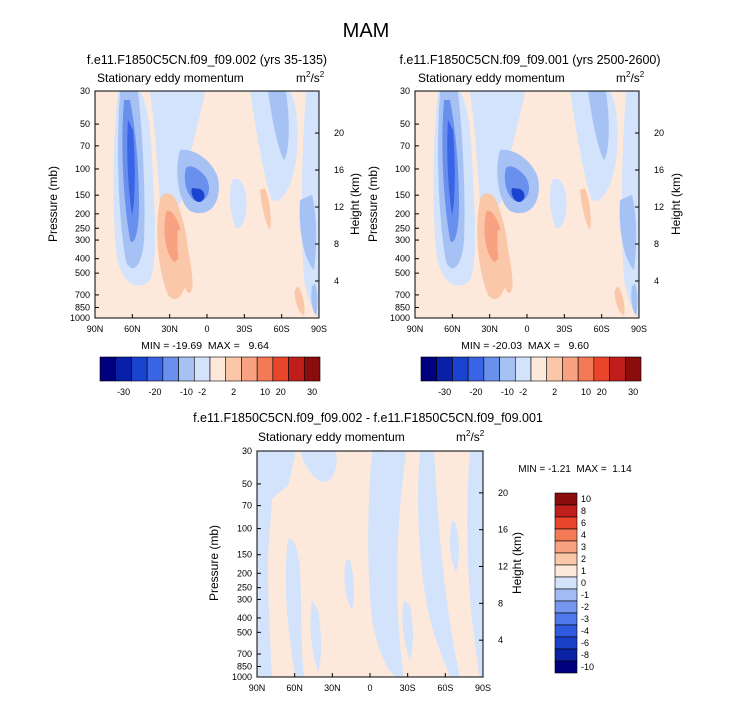  I want to click on panel-1-x-tick-label: 90N, so click(95, 329).